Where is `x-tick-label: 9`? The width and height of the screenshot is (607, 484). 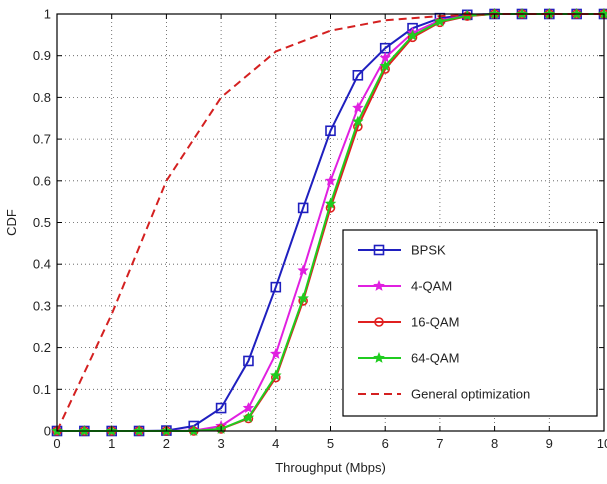
x-tick-label: 9 is located at coordinates (549, 443).